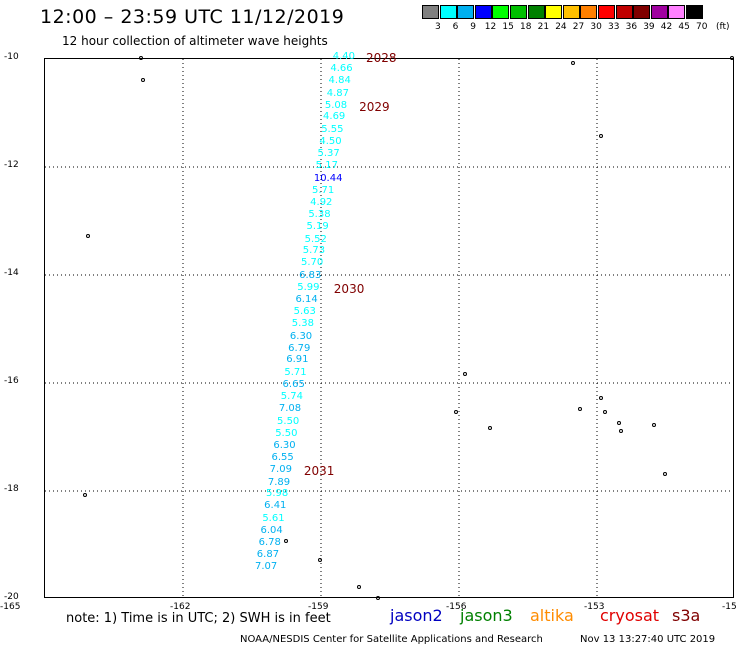  What do you see at coordinates (326, 166) in the screenshot?
I see `wave-height-value: 5.17` at bounding box center [326, 166].